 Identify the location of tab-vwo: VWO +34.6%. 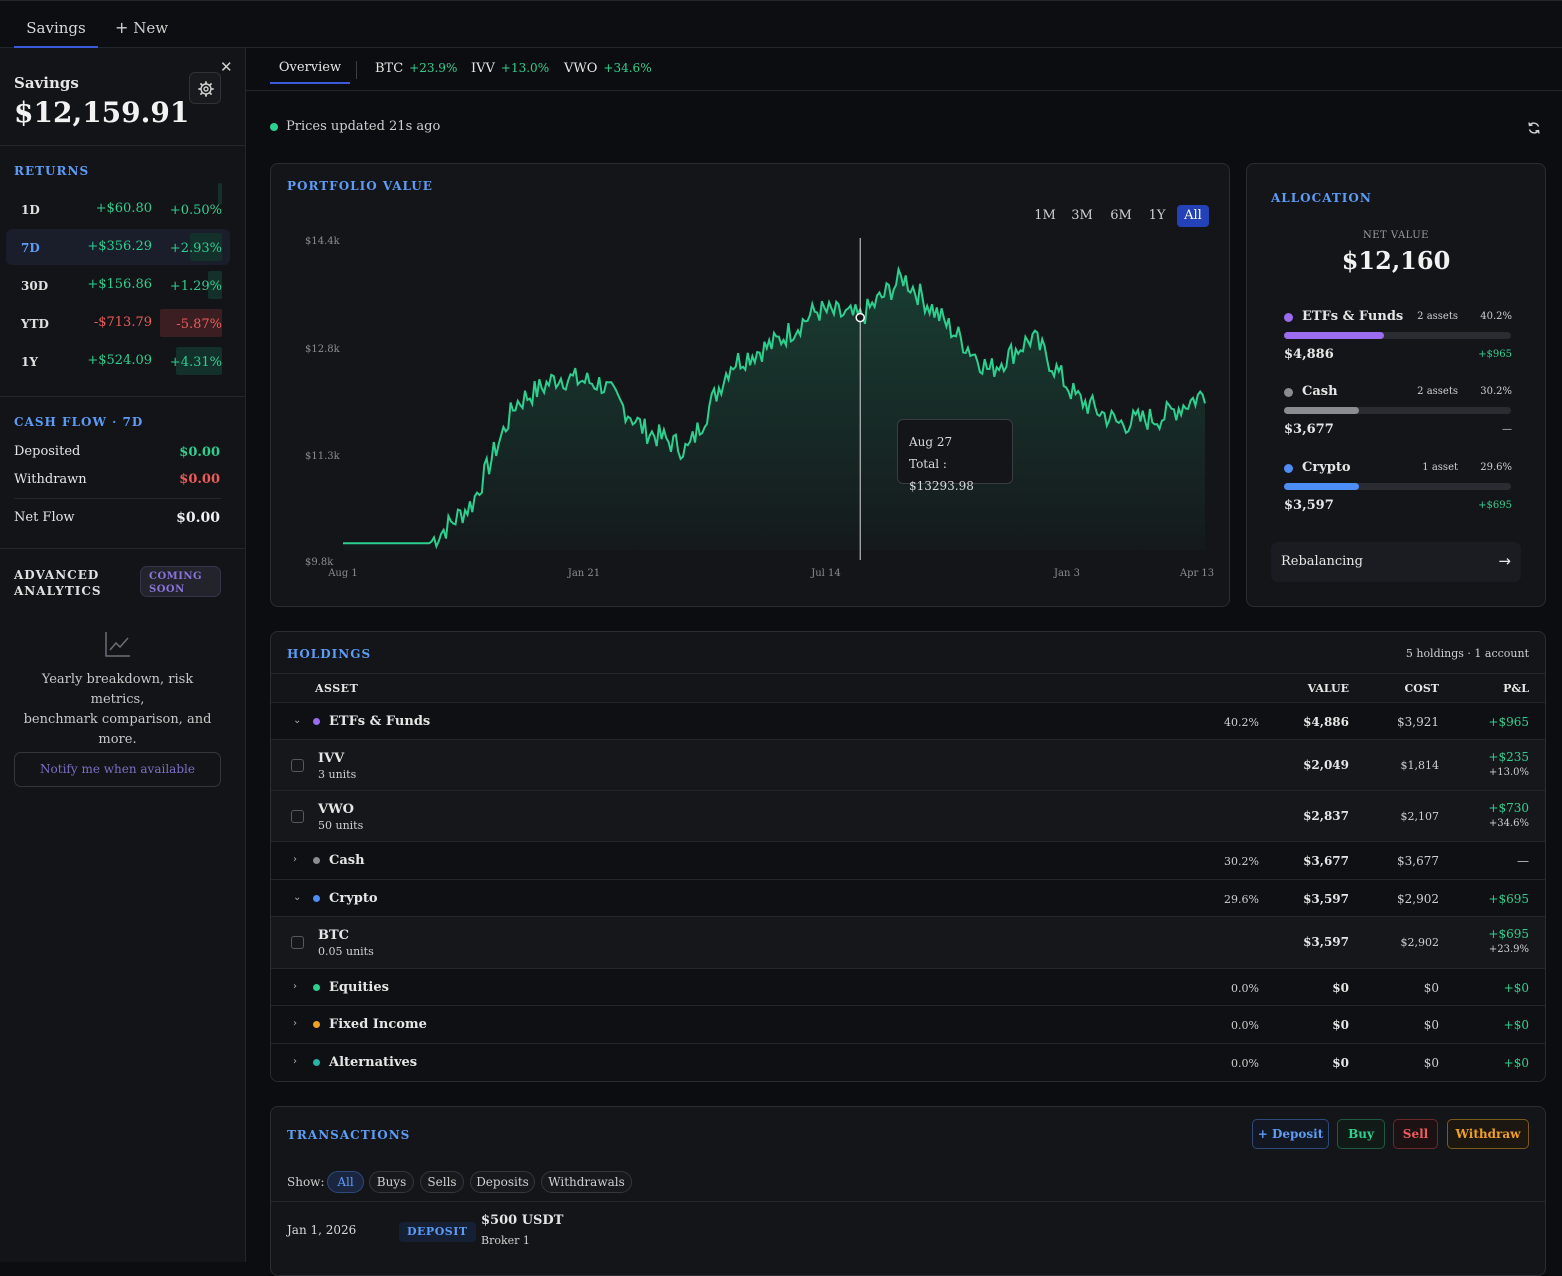
(608, 68).